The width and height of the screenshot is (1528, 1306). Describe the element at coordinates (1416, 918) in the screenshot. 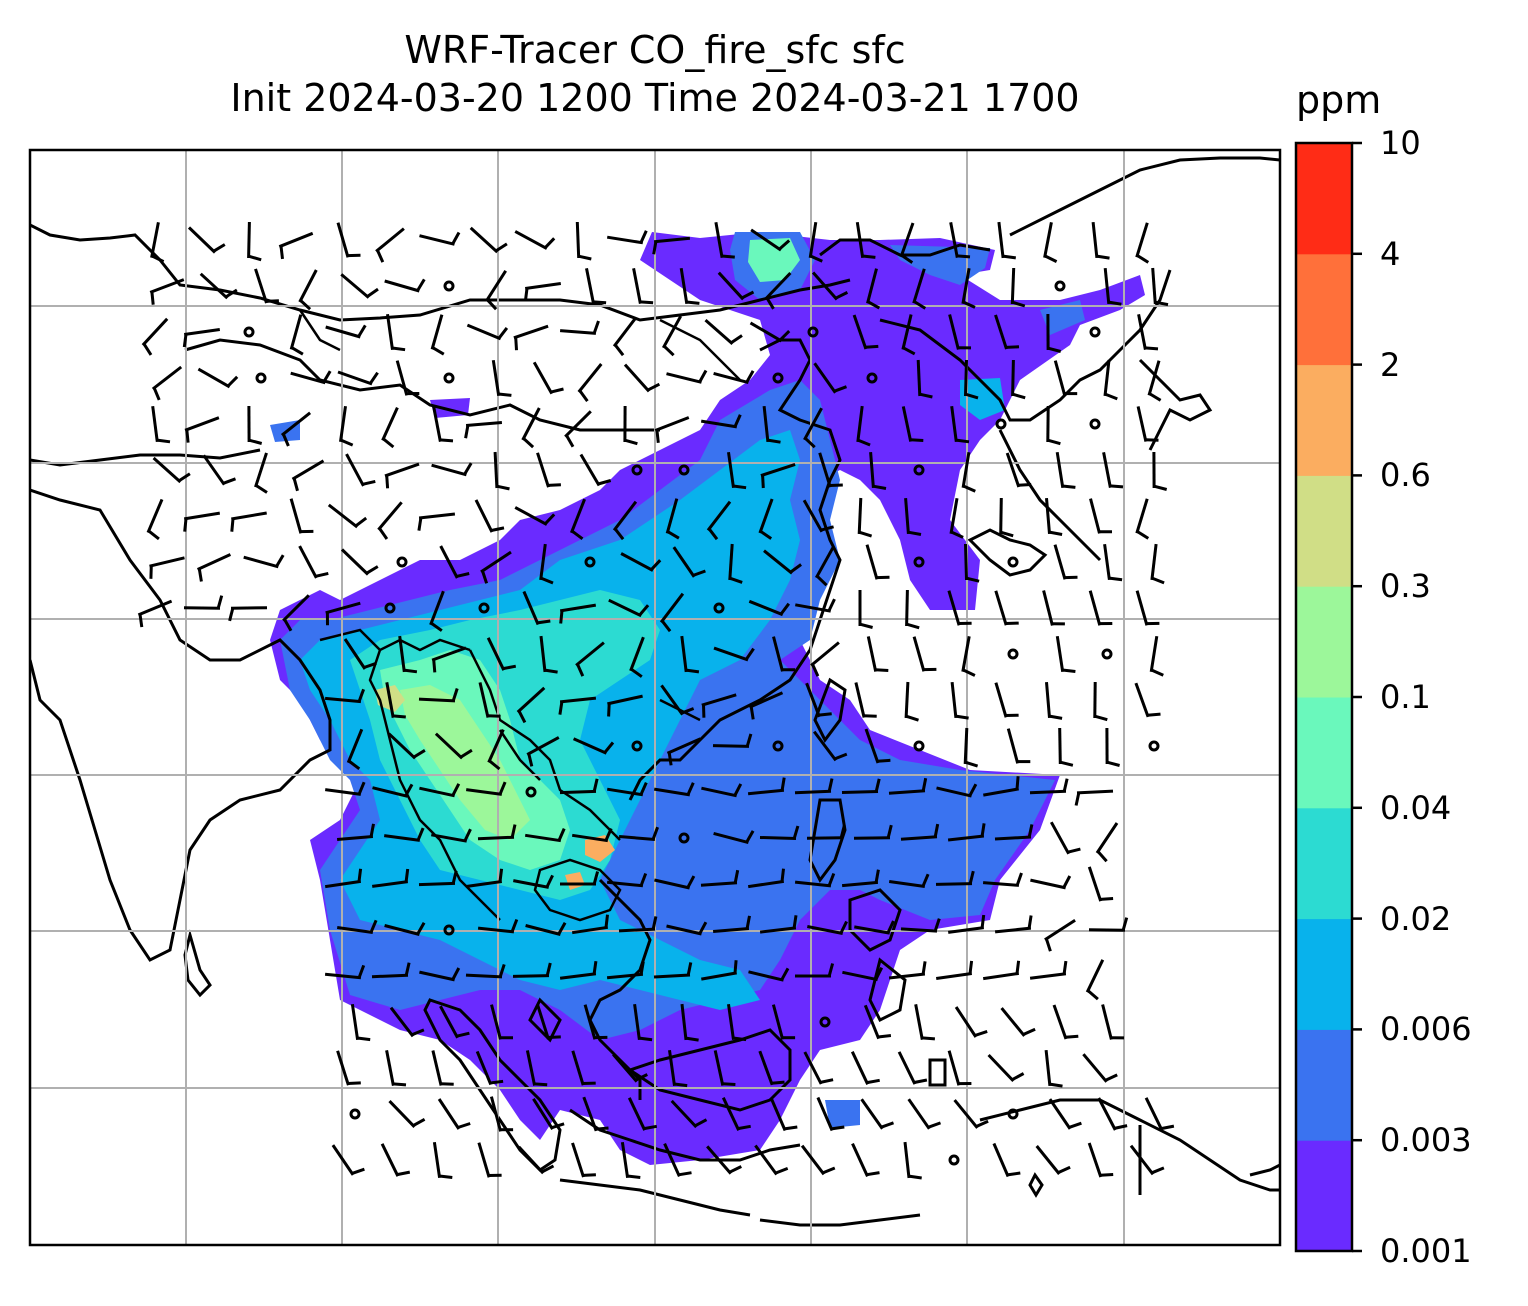

I see `colorbar-tick-label: 0.02` at that location.